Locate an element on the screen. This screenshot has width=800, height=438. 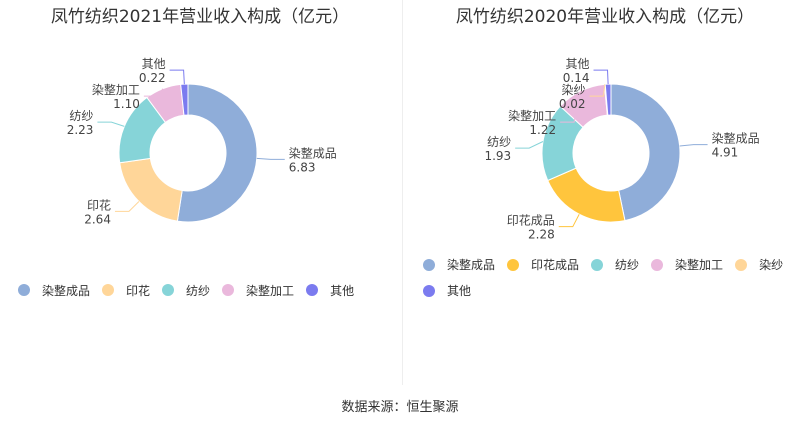
slice-label-value: 0.02 is located at coordinates (572, 104).